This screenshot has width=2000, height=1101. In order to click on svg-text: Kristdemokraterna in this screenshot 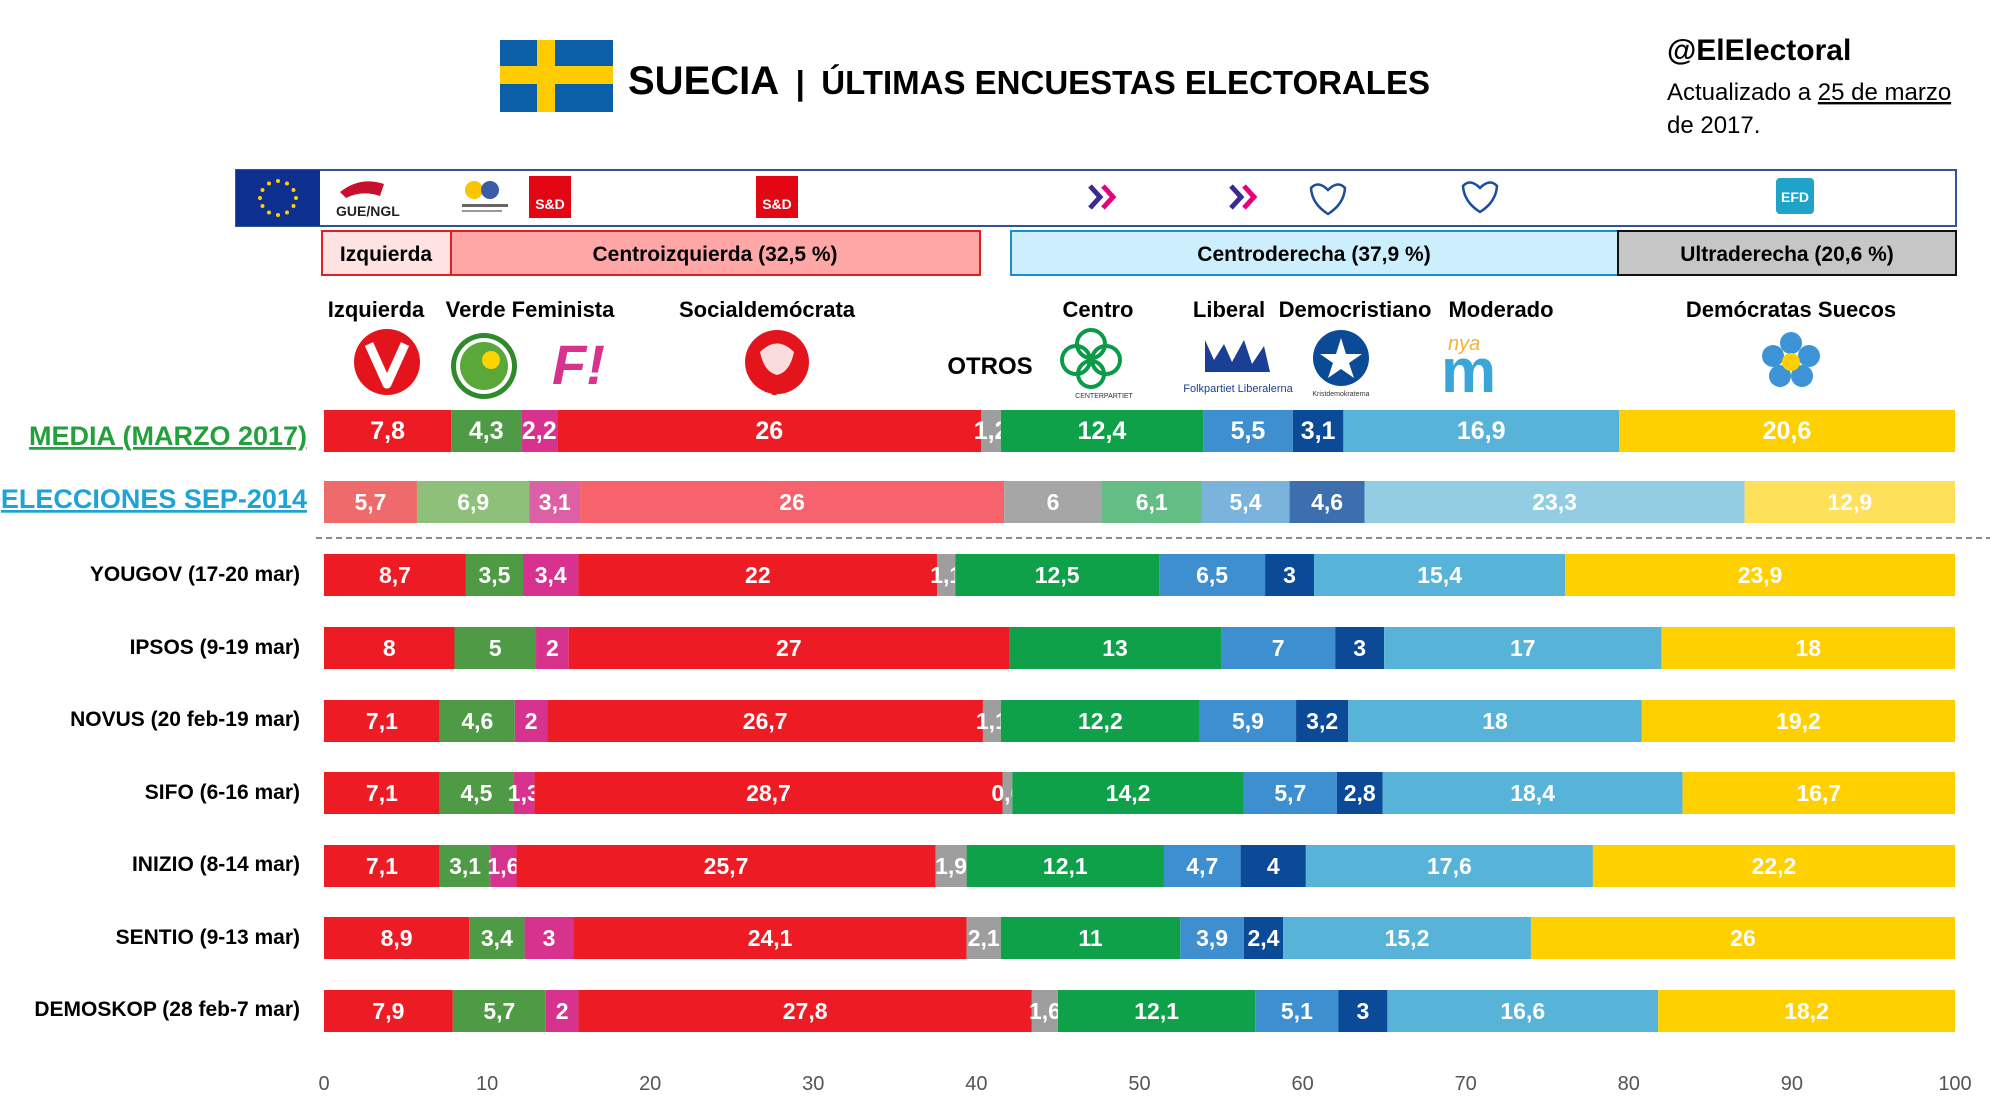, I will do `click(1340, 394)`.